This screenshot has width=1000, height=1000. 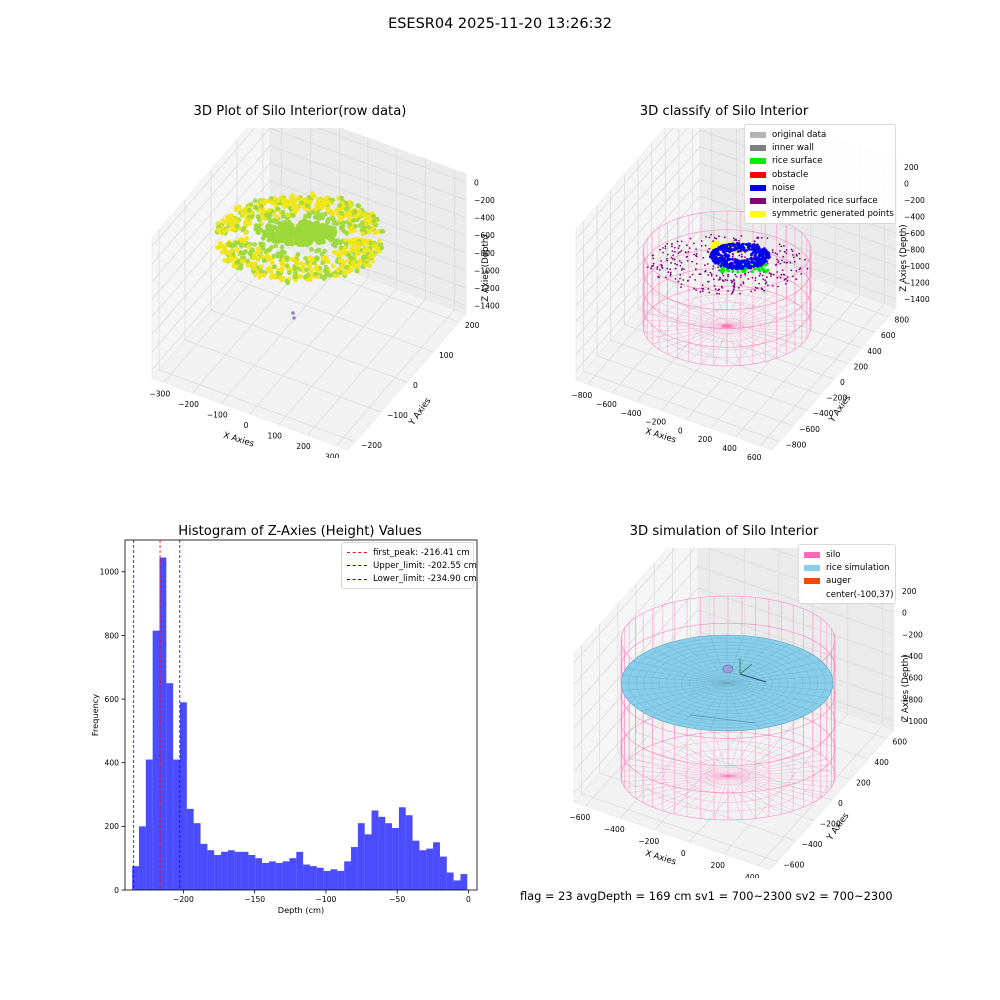 What do you see at coordinates (397, 899) in the screenshot?
I see `x-tick-label: −50` at bounding box center [397, 899].